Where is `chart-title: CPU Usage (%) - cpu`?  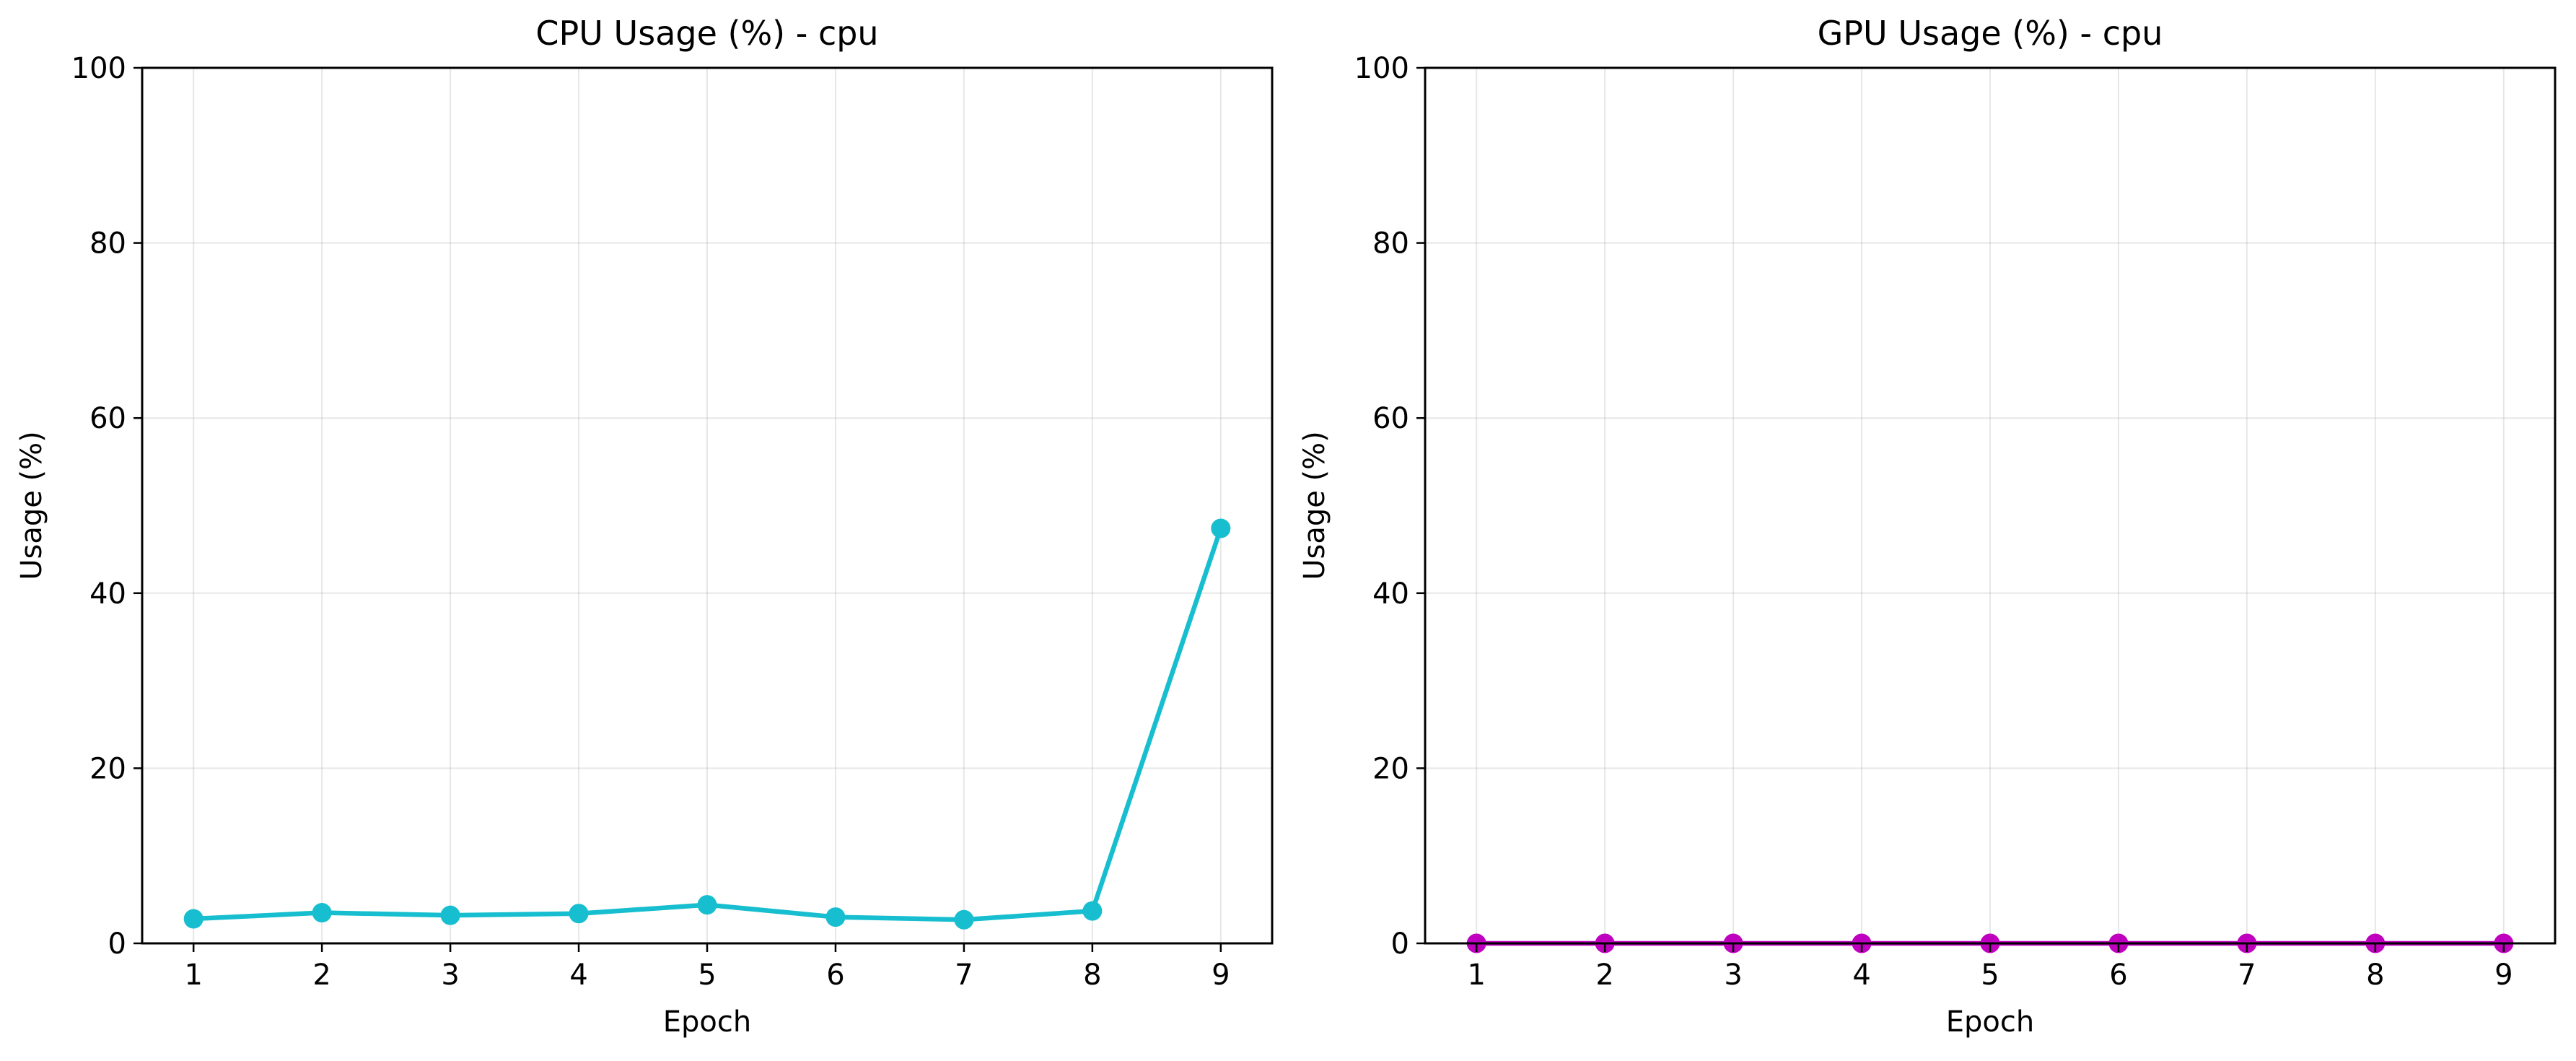
chart-title: CPU Usage (%) - cpu is located at coordinates (706, 33).